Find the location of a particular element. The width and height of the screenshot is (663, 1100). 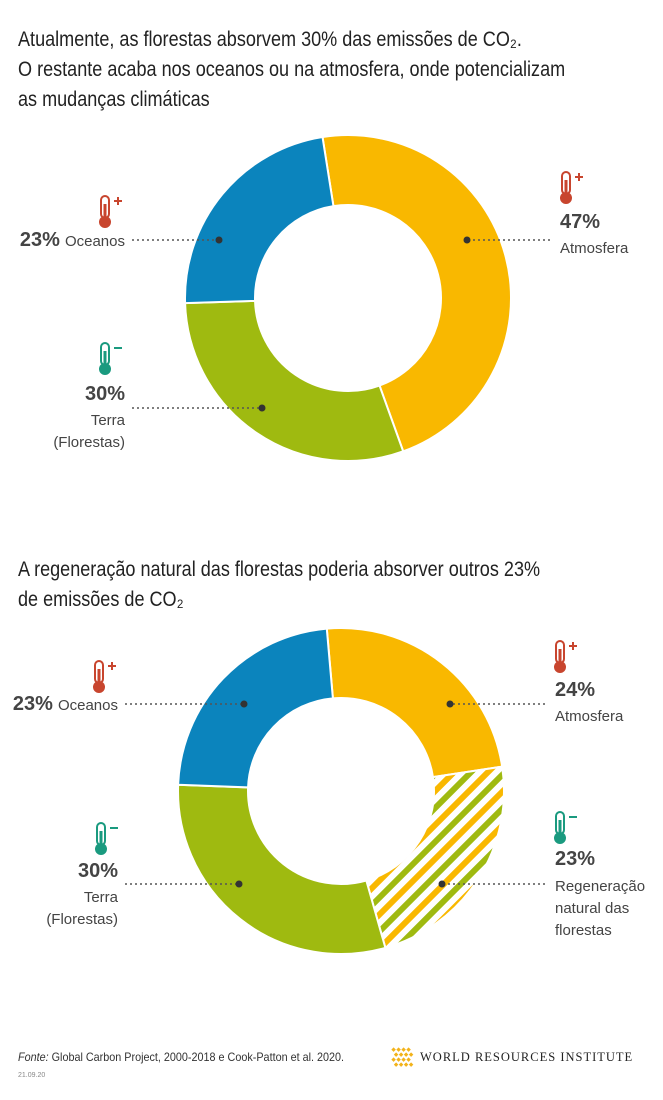

value-label: 24% is located at coordinates (575, 690).